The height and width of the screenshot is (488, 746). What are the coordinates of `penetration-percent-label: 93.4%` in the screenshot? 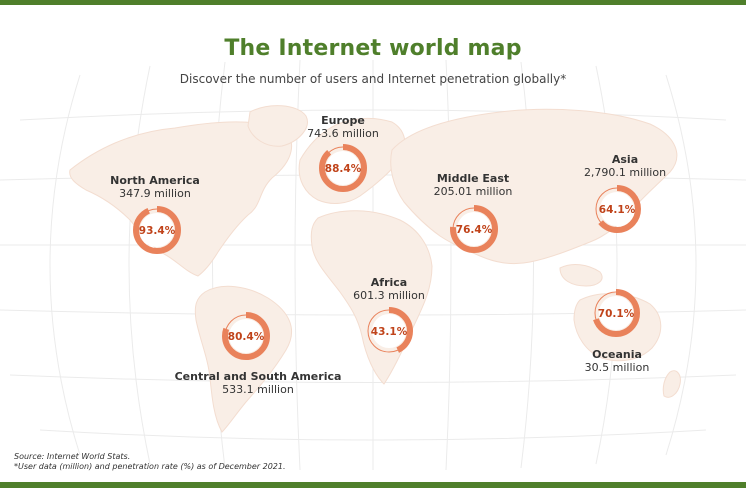 It's located at (157, 231).